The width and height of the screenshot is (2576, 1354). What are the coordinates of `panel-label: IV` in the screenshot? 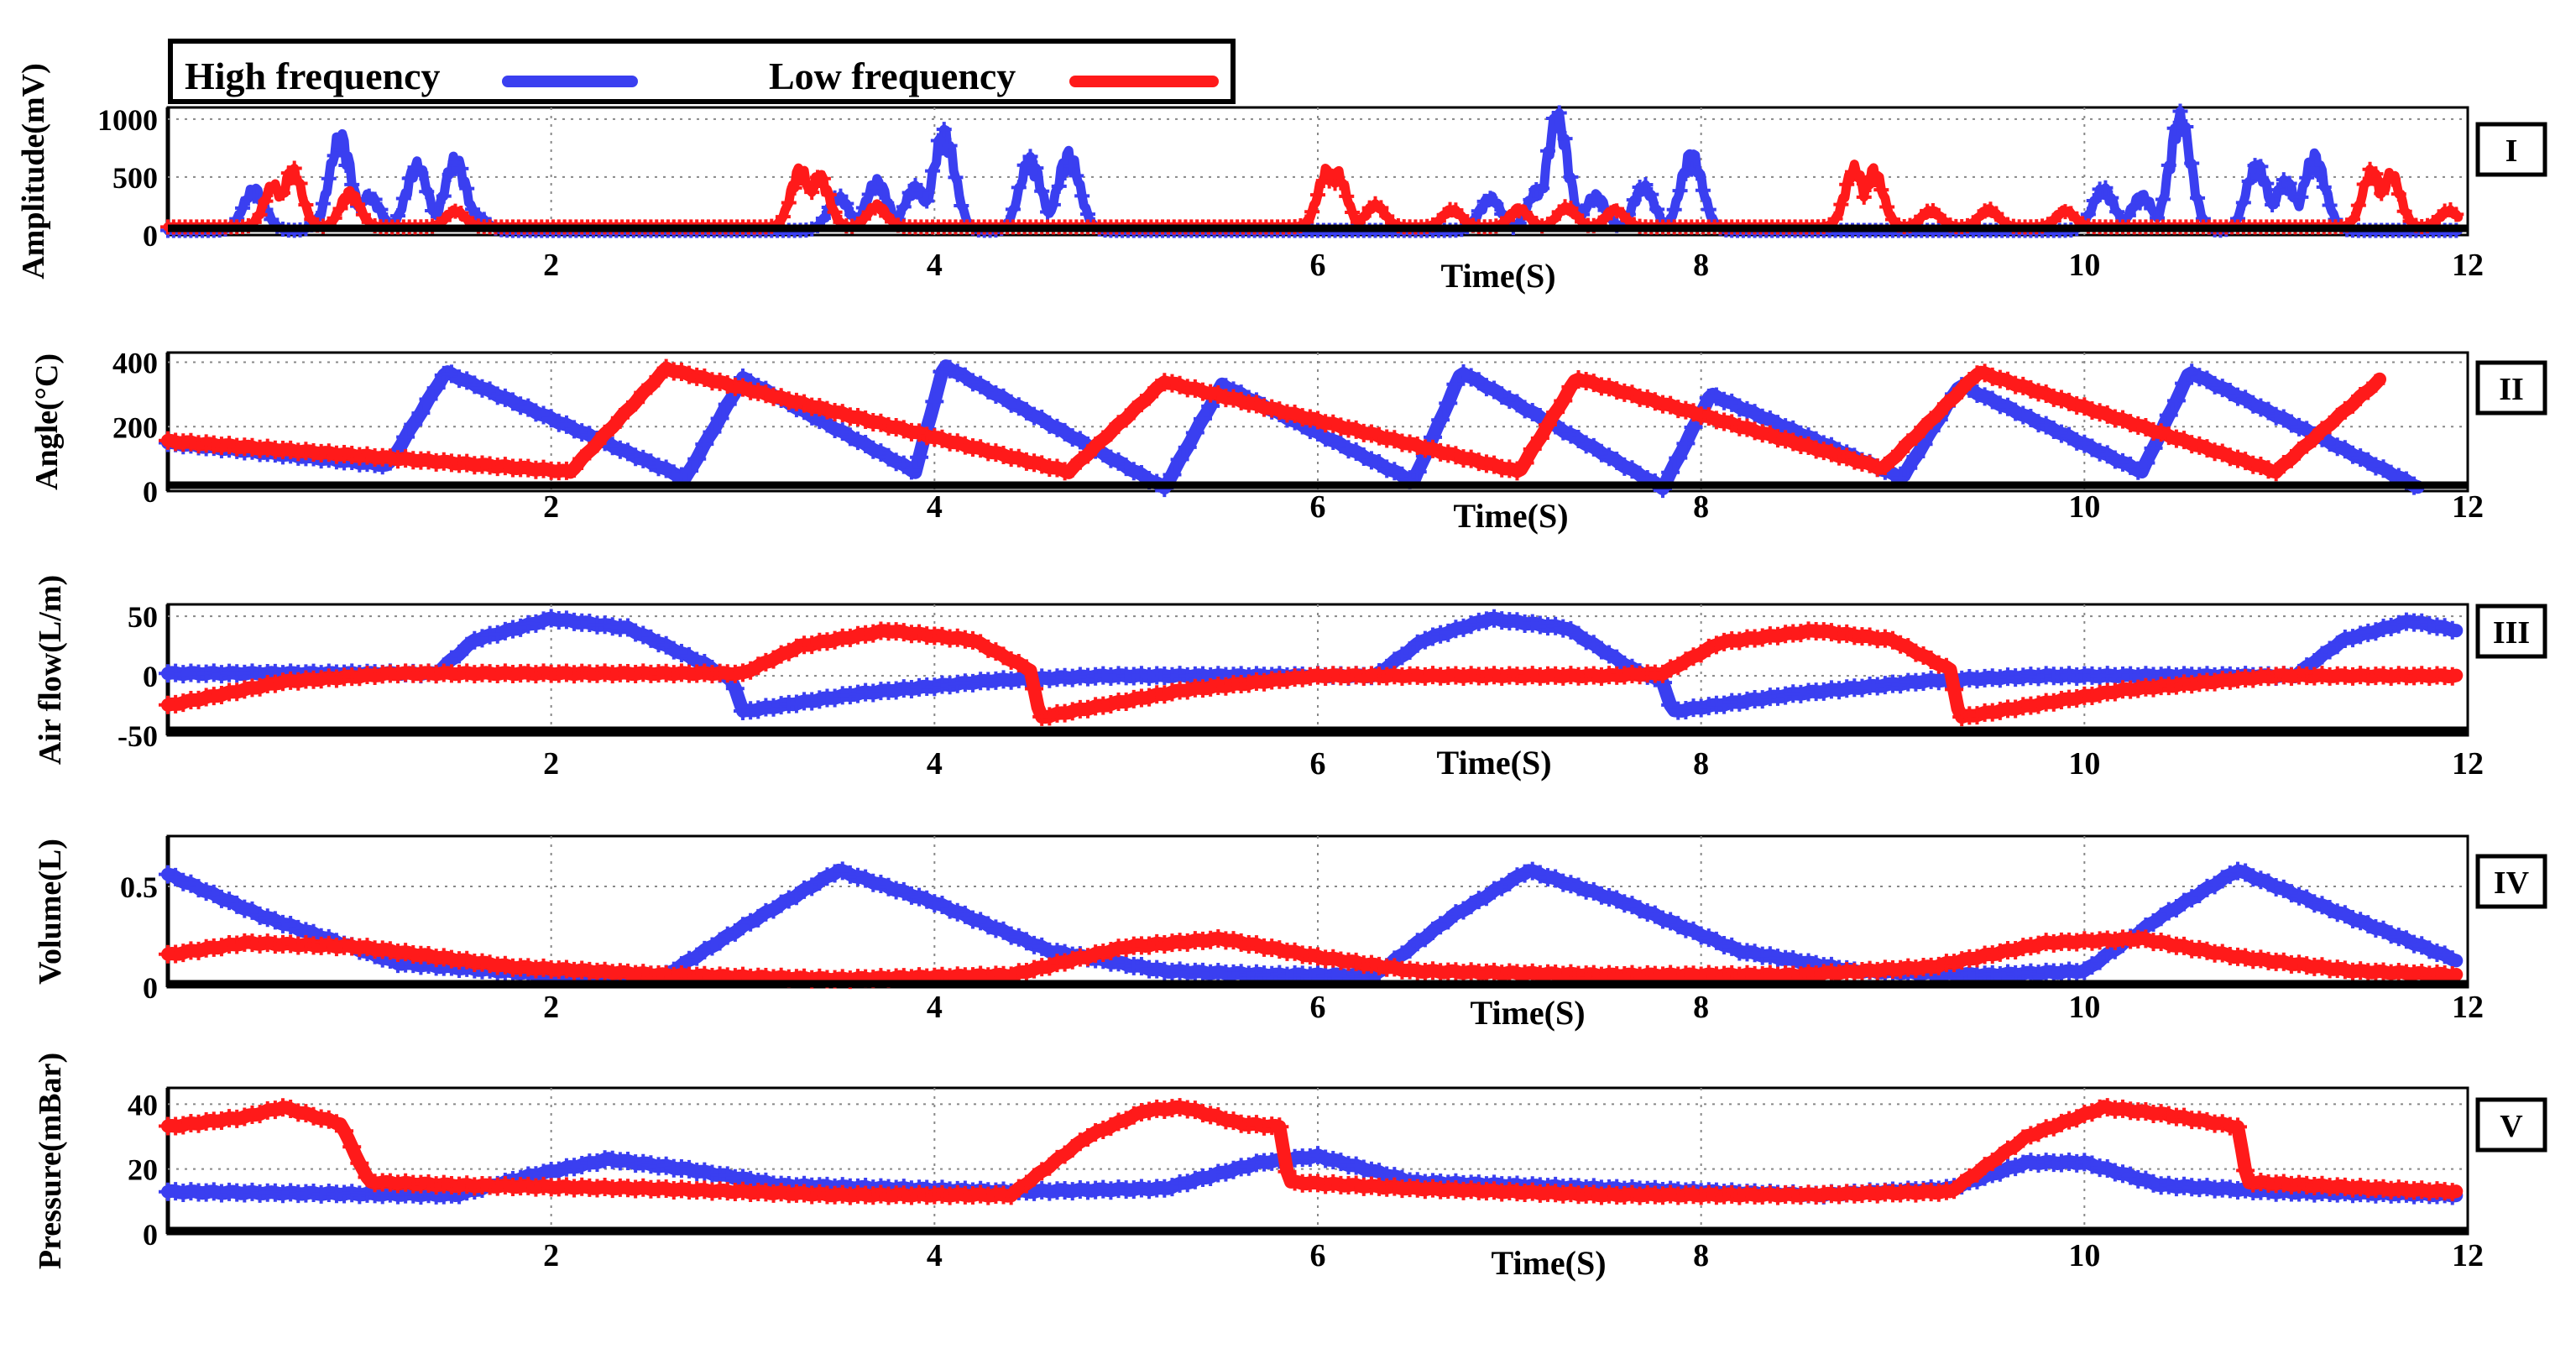 It's located at (2512, 883).